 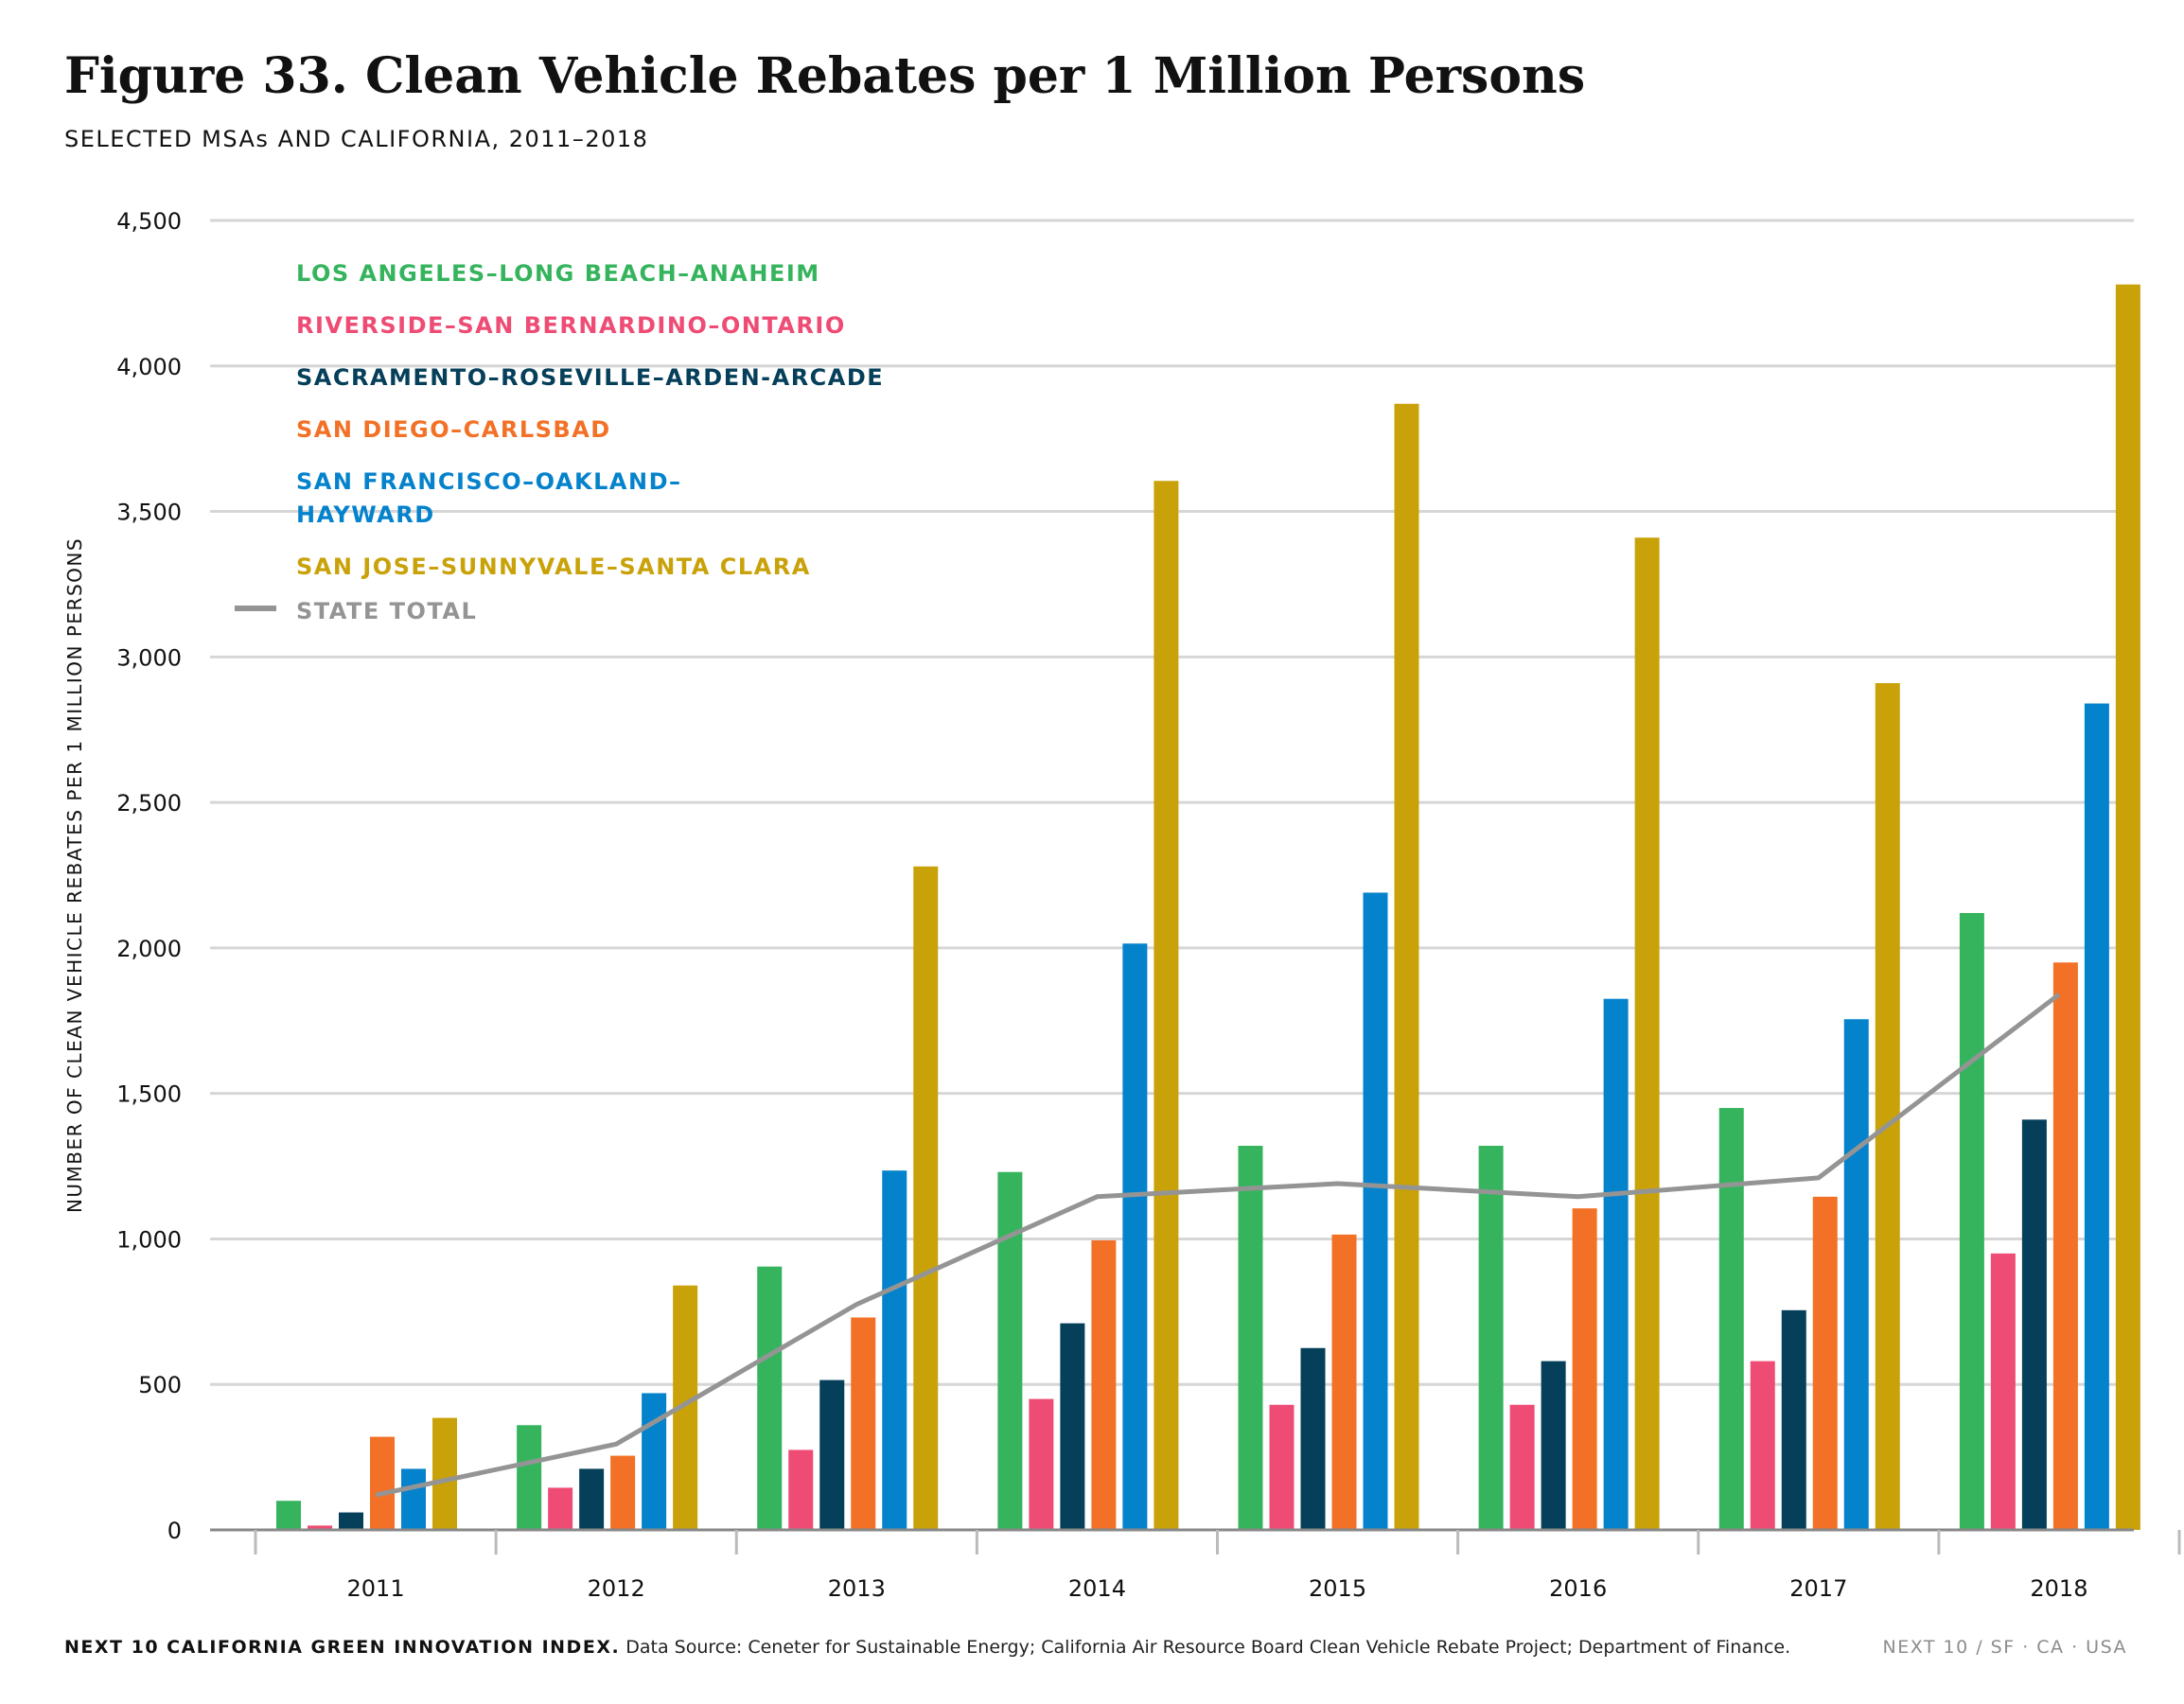 What do you see at coordinates (149, 949) in the screenshot?
I see `y-tick-label: 2,000` at bounding box center [149, 949].